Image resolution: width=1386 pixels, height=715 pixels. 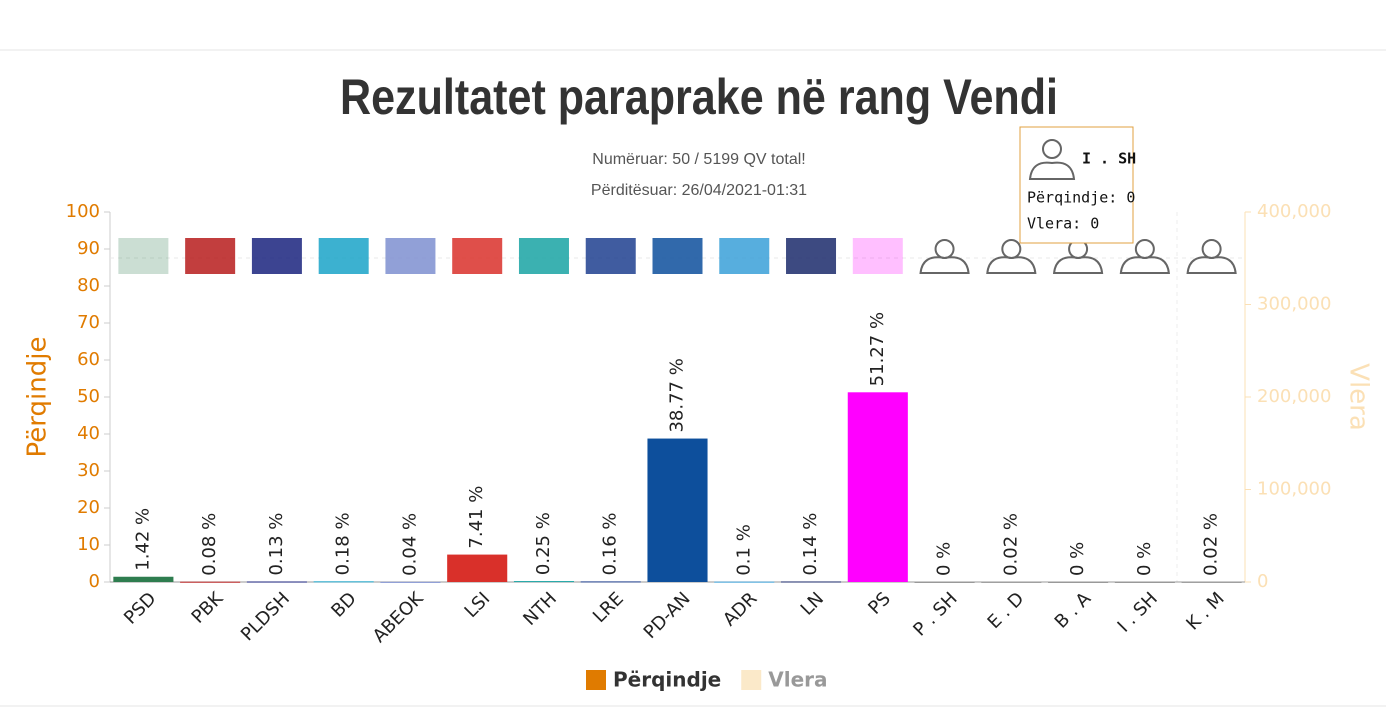 What do you see at coordinates (1109, 159) in the screenshot?
I see `tooltip-title: I . SH` at bounding box center [1109, 159].